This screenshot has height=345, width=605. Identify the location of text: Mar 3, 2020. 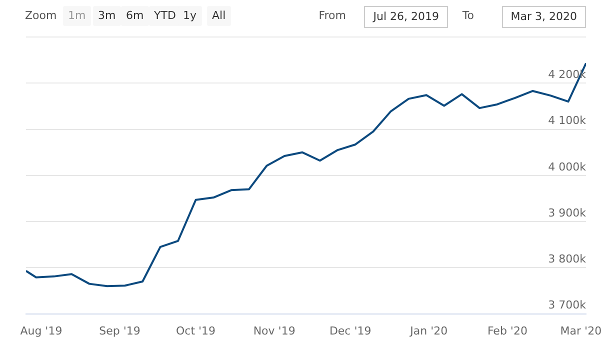
(544, 17).